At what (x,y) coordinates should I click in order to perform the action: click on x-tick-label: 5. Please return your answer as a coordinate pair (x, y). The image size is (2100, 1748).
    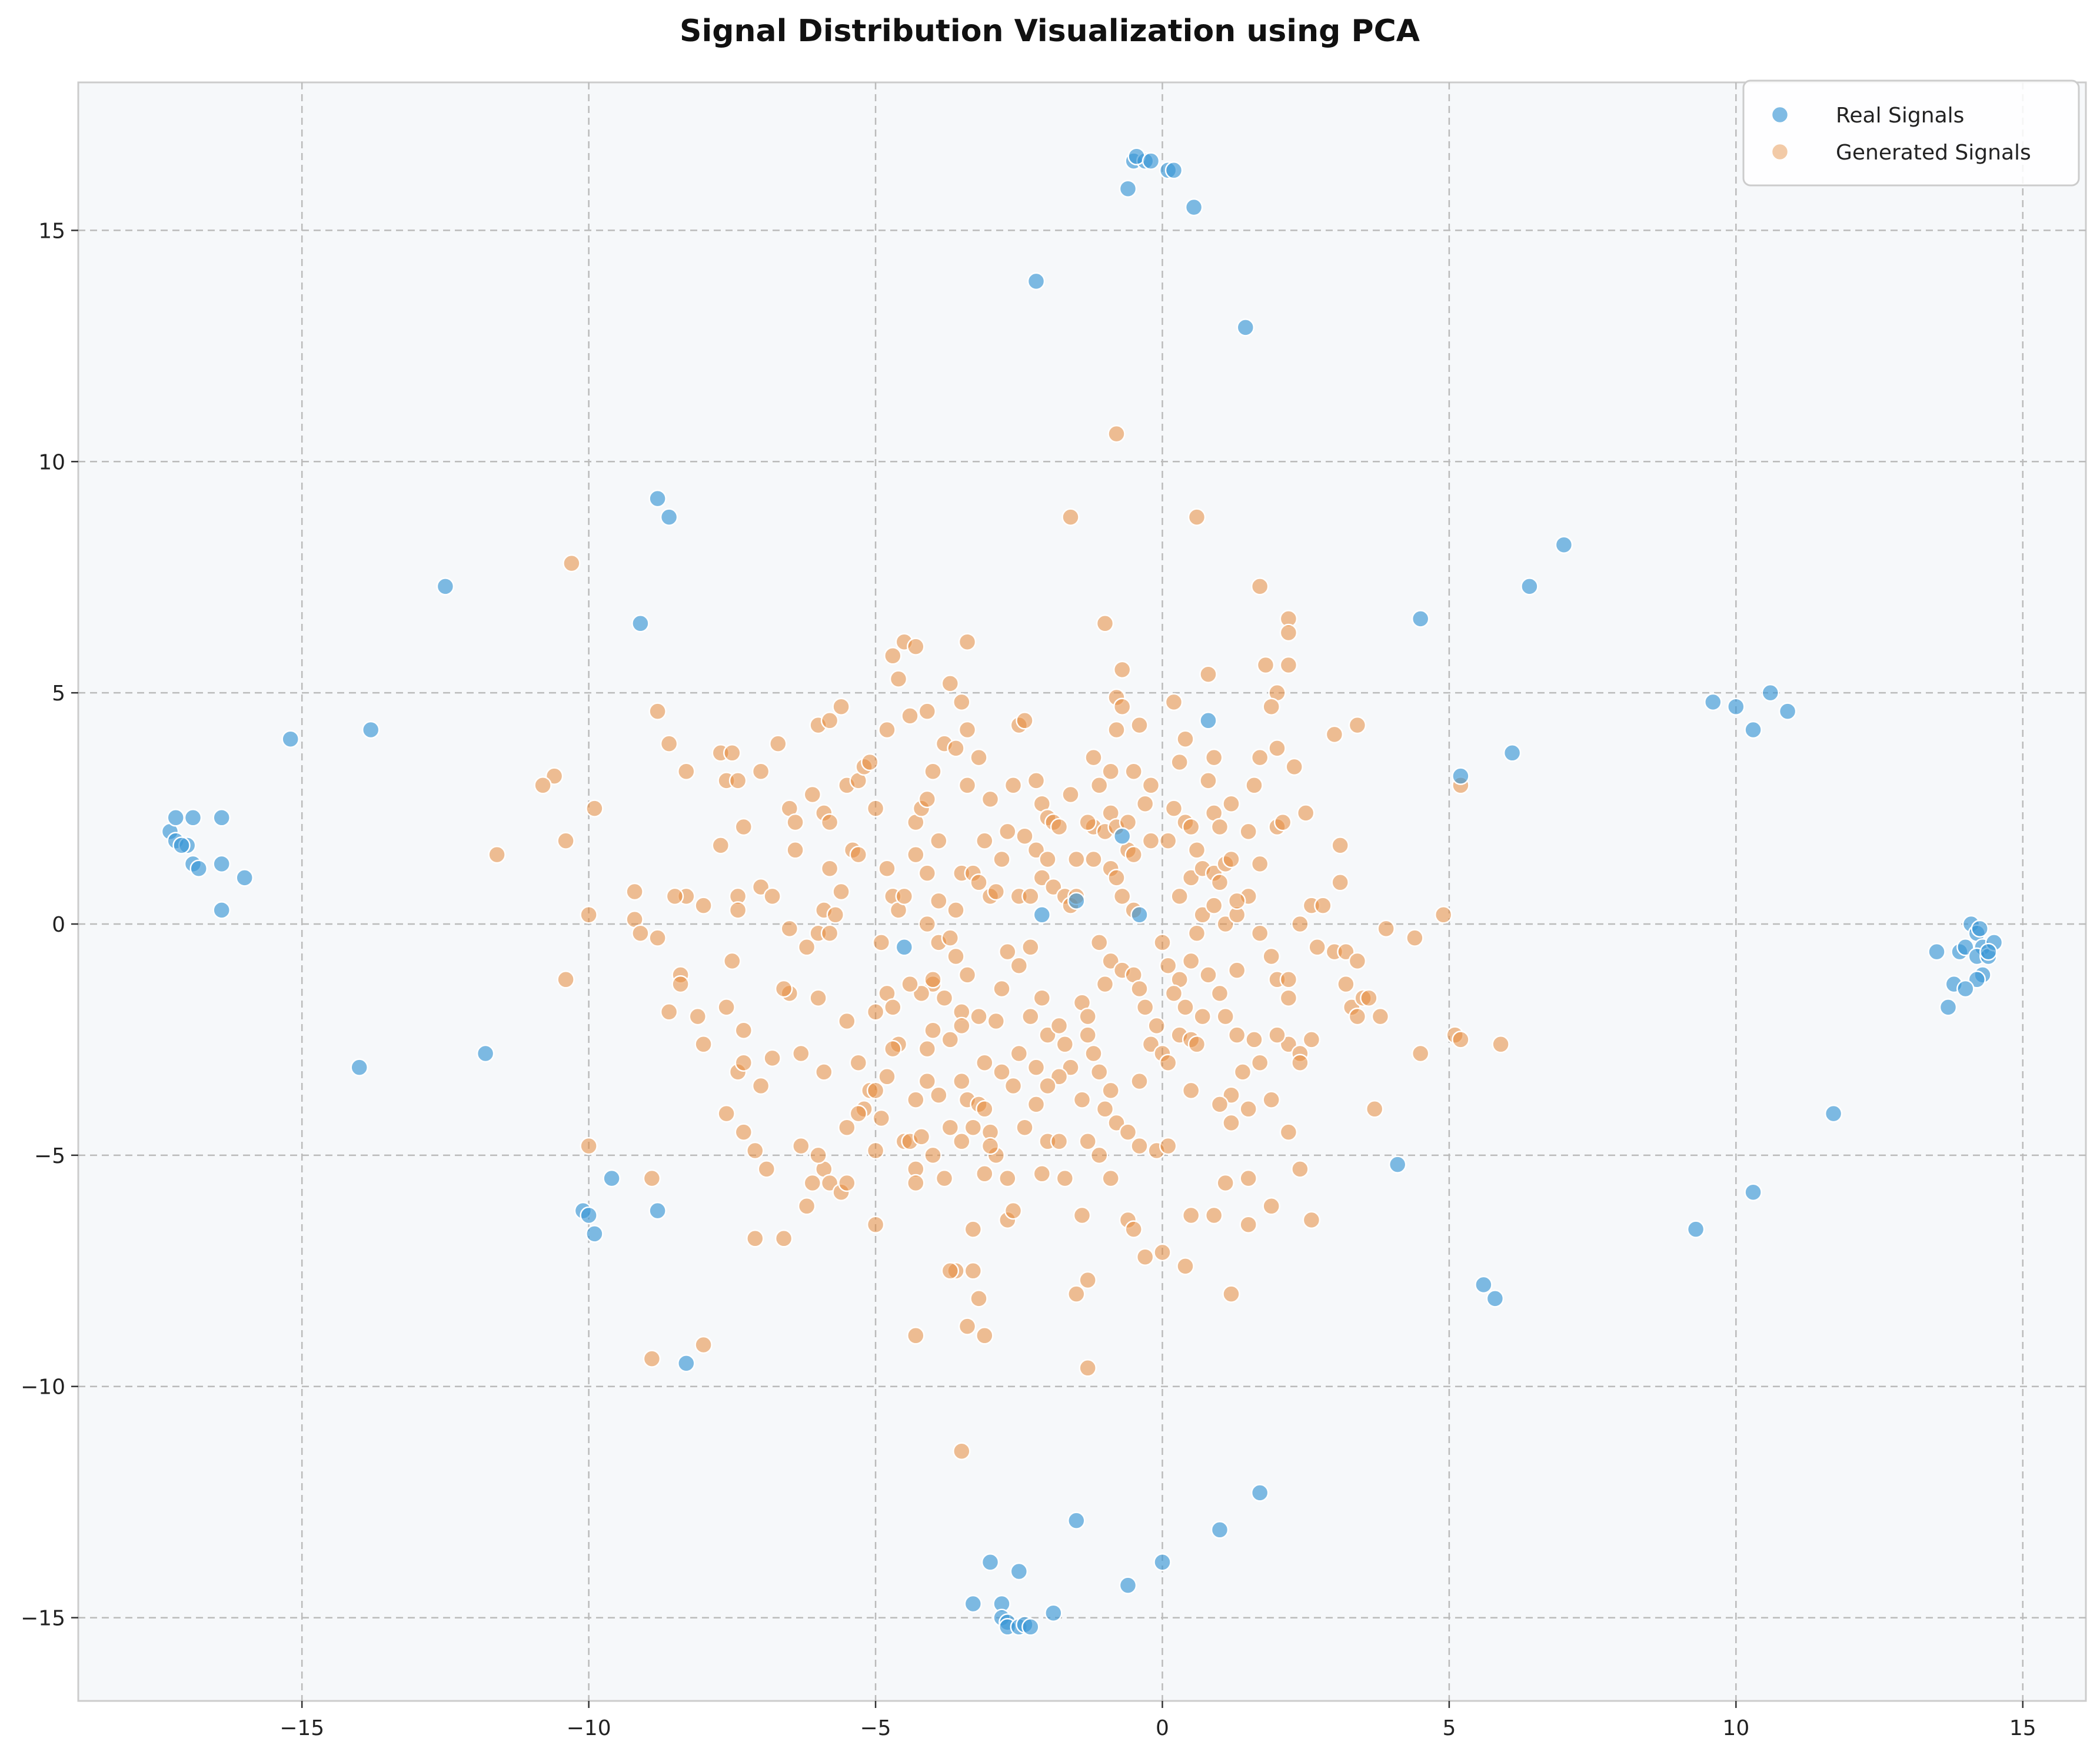
    Looking at the image, I should click on (1449, 1728).